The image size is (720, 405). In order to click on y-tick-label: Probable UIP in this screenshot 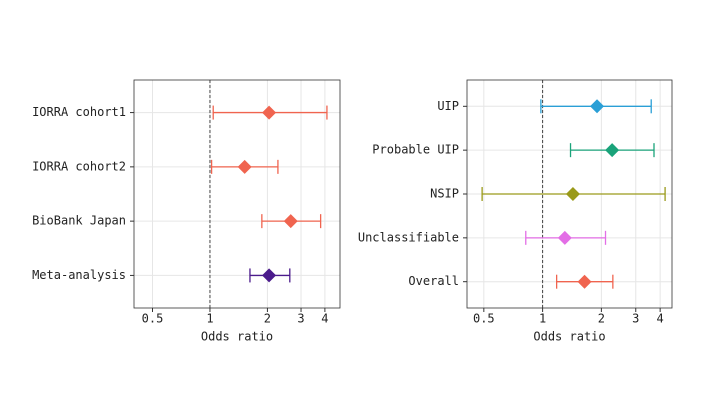, I will do `click(415, 150)`.